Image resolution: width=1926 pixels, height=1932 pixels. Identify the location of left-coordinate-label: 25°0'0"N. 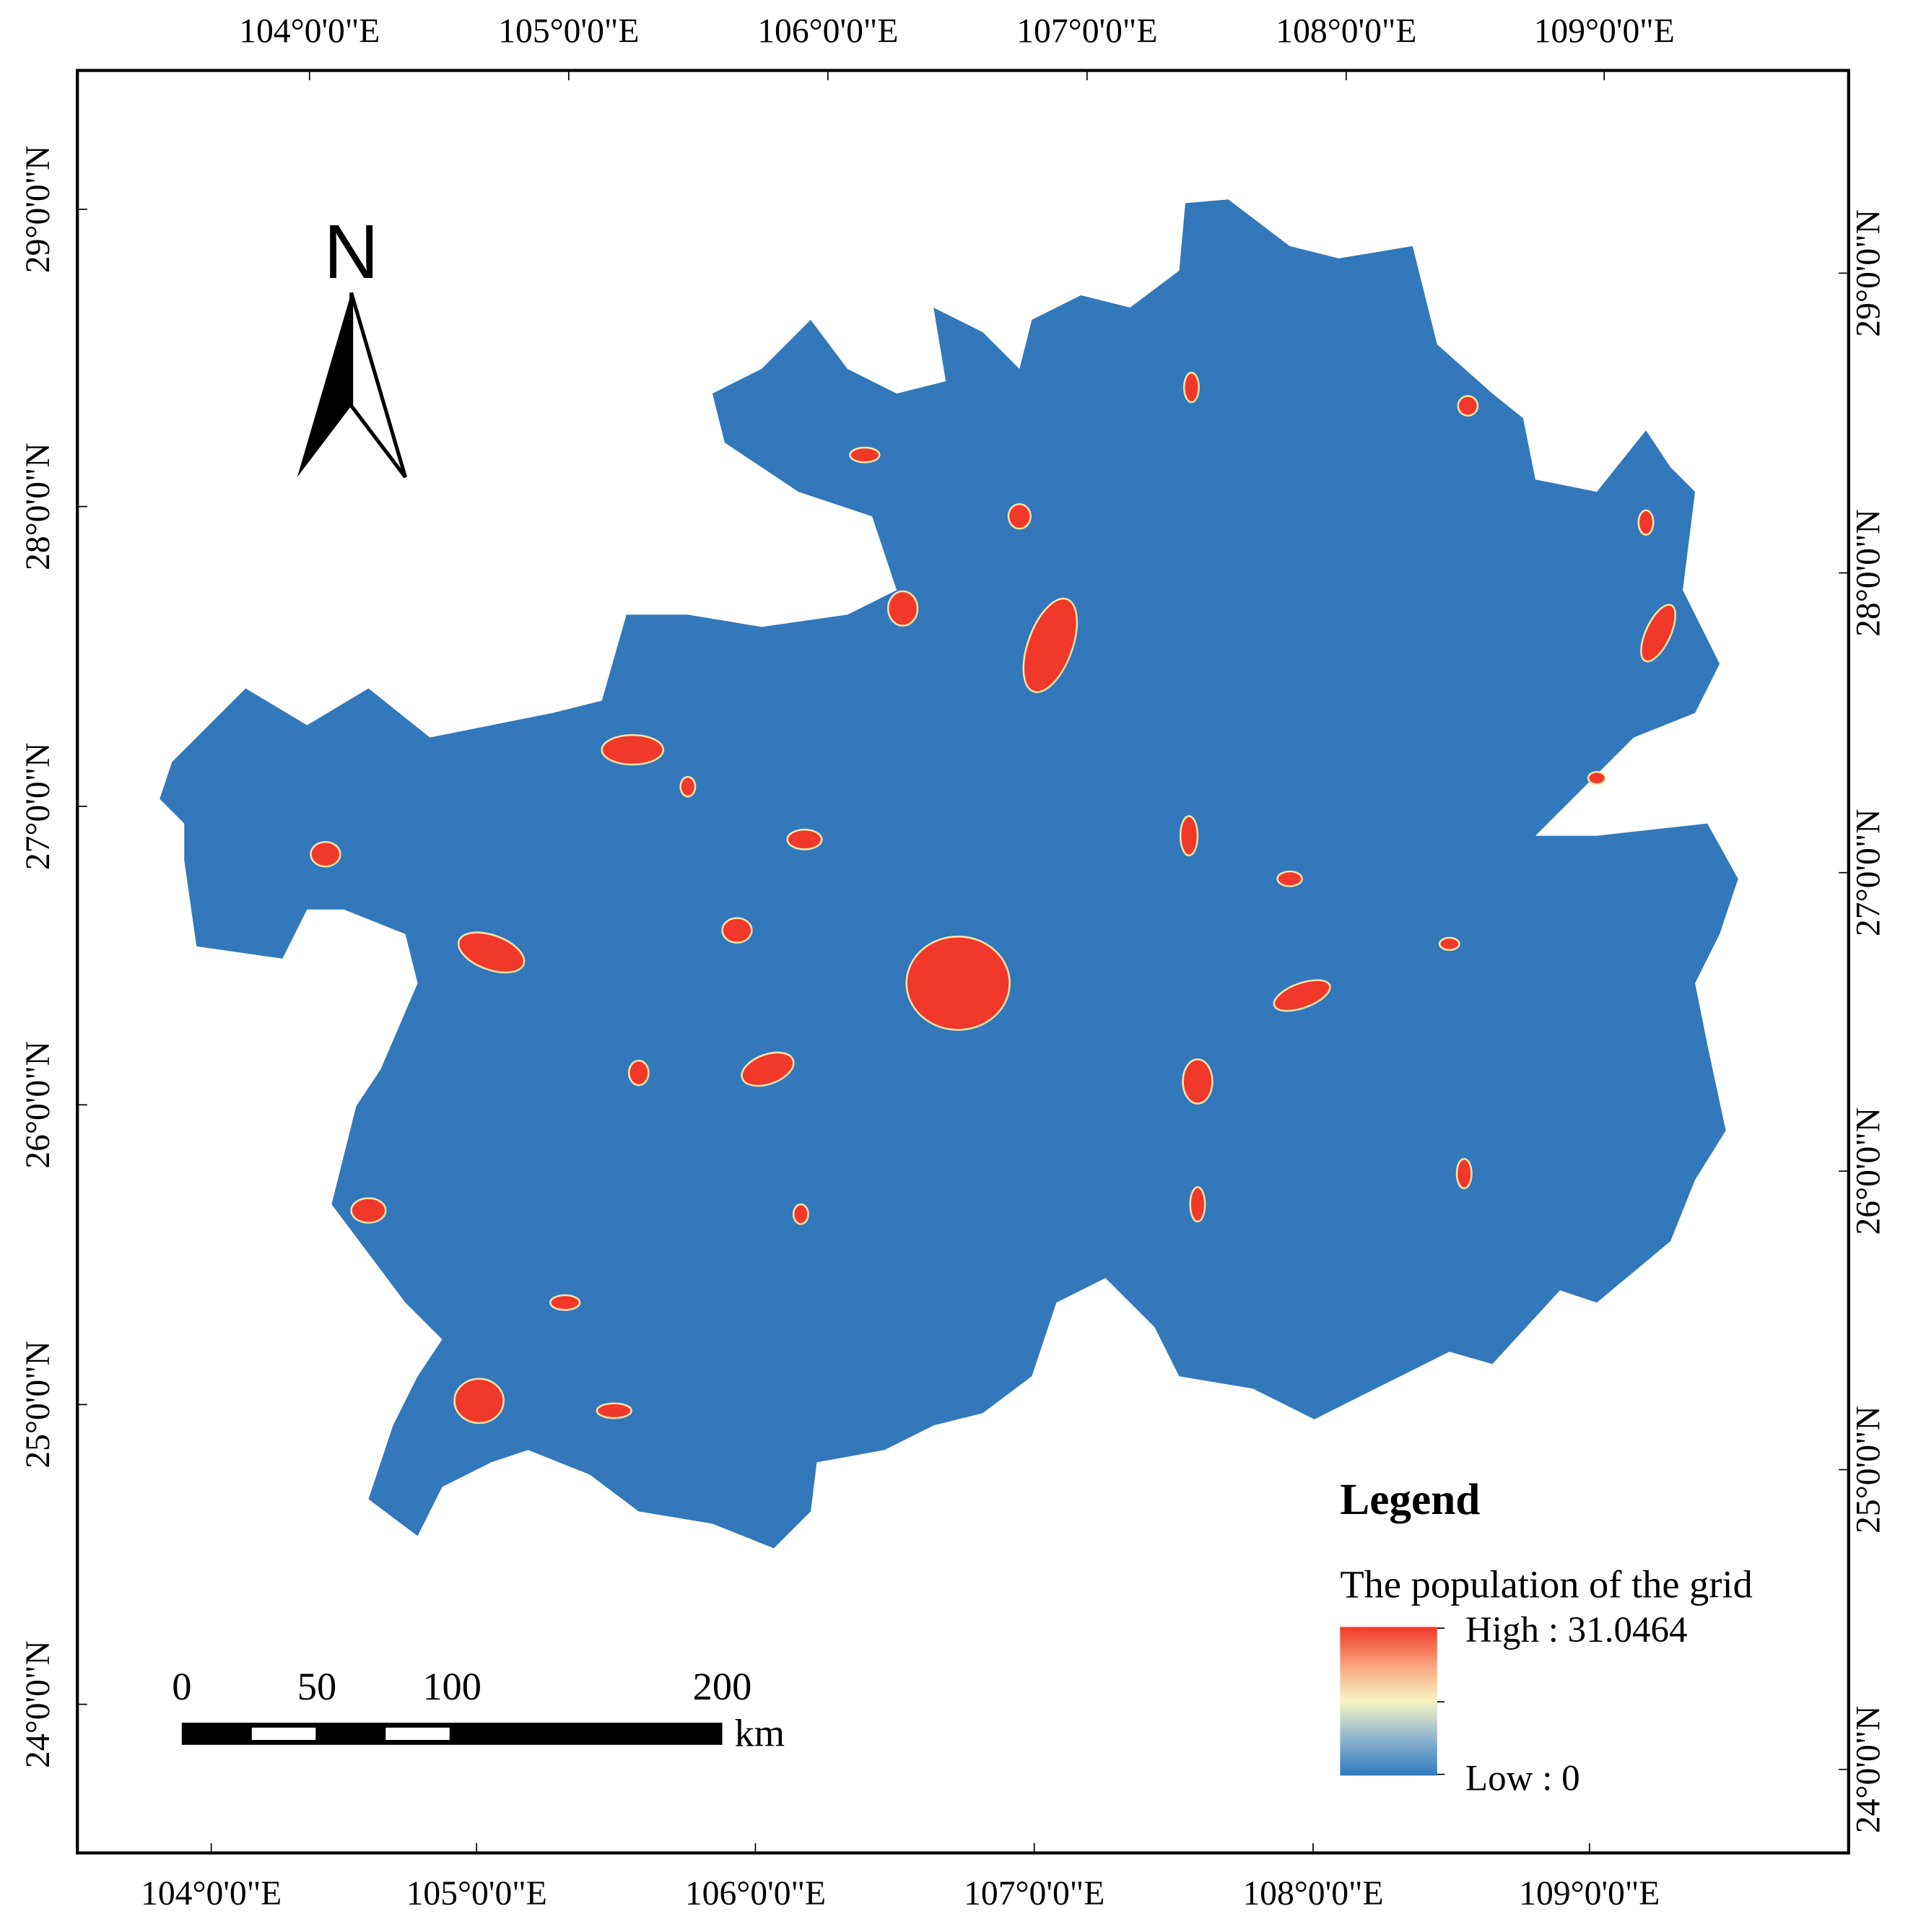
(38, 1404).